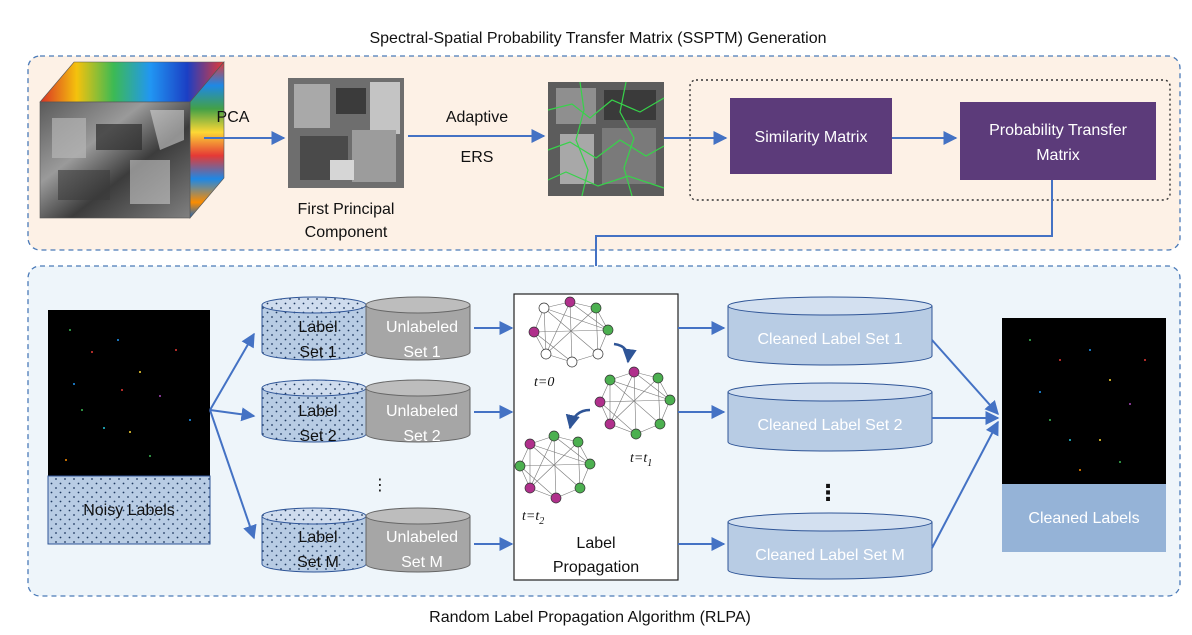 The image size is (1192, 635). Describe the element at coordinates (422, 327) in the screenshot. I see `unlabeled-set-1-line1: Unlabeled` at that location.